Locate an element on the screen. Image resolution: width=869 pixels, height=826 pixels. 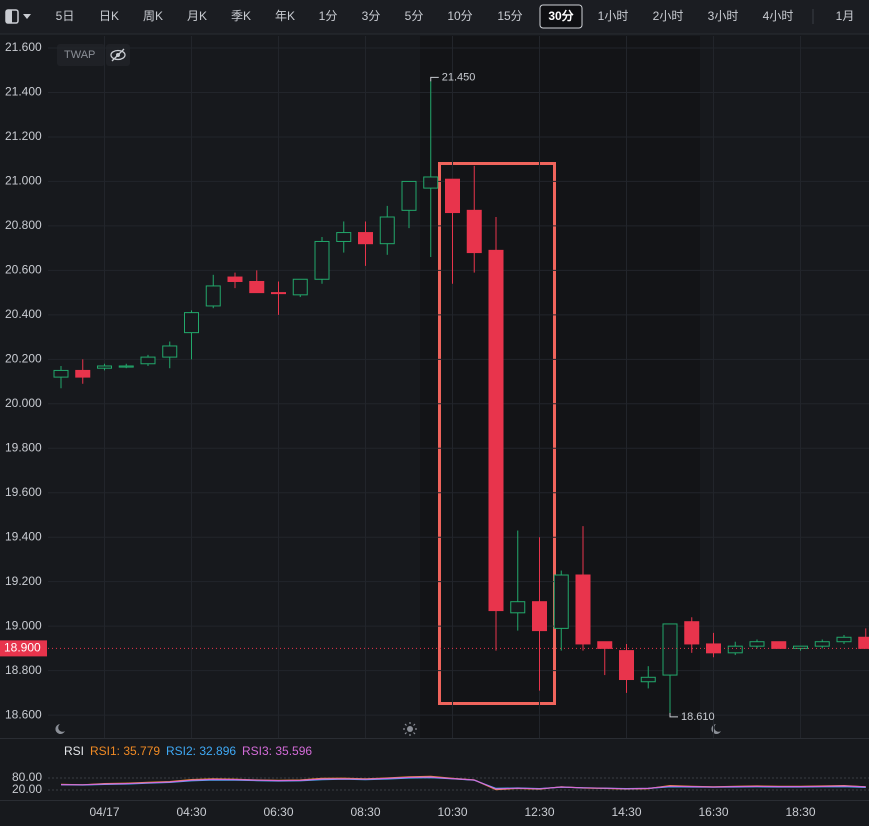
indicator-badge is located at coordinates (81, 55).